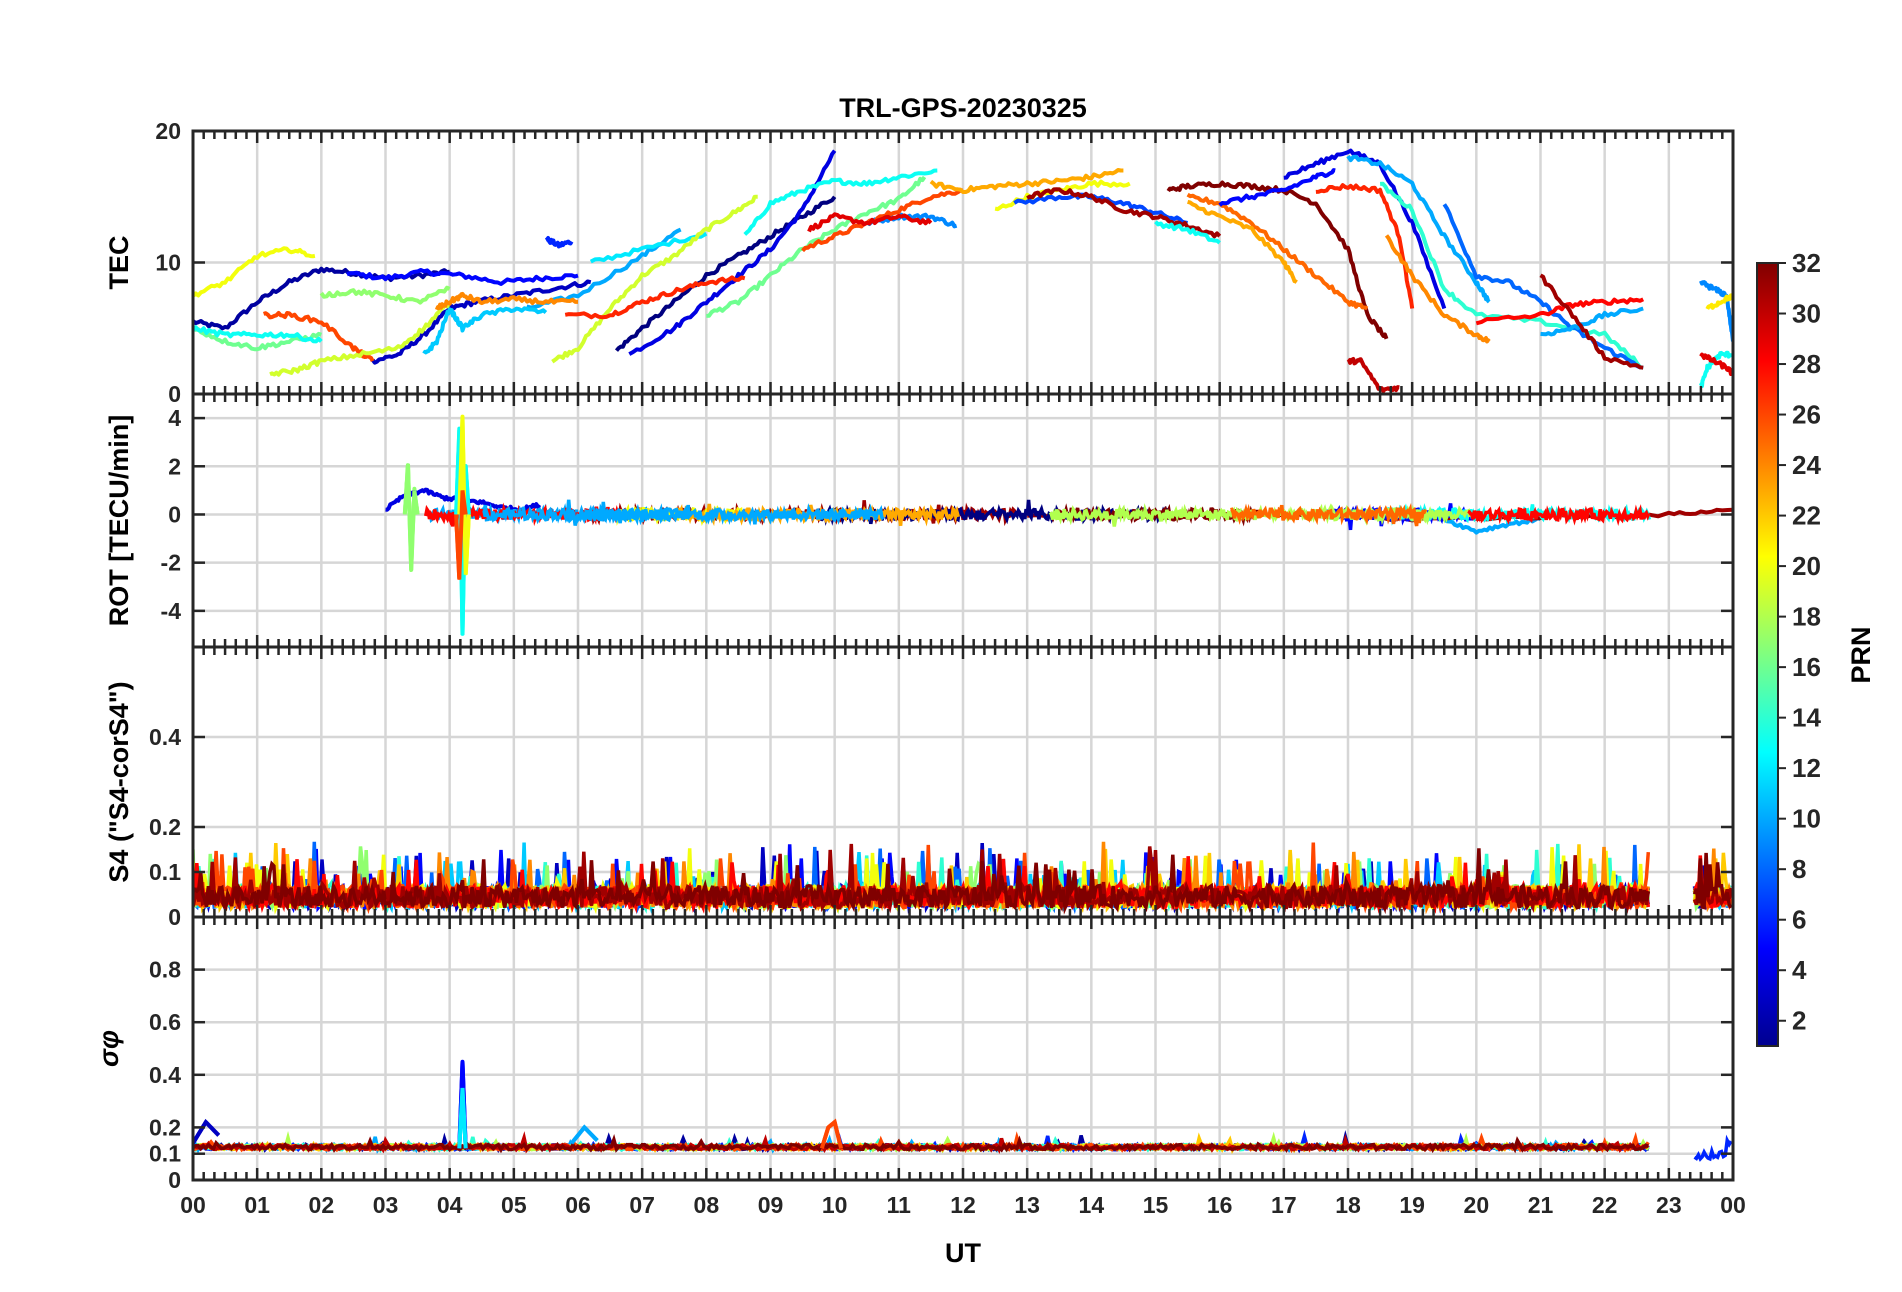  Describe the element at coordinates (1713, 1148) in the screenshot. I see `sigma-series-late` at that location.